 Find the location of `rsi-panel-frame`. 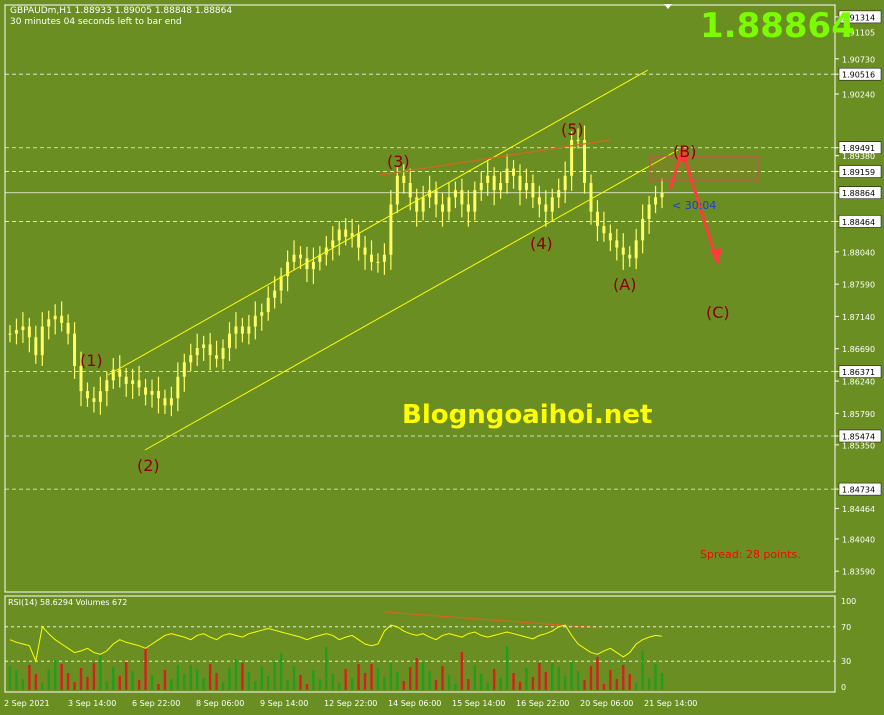

rsi-panel-frame is located at coordinates (420, 644).